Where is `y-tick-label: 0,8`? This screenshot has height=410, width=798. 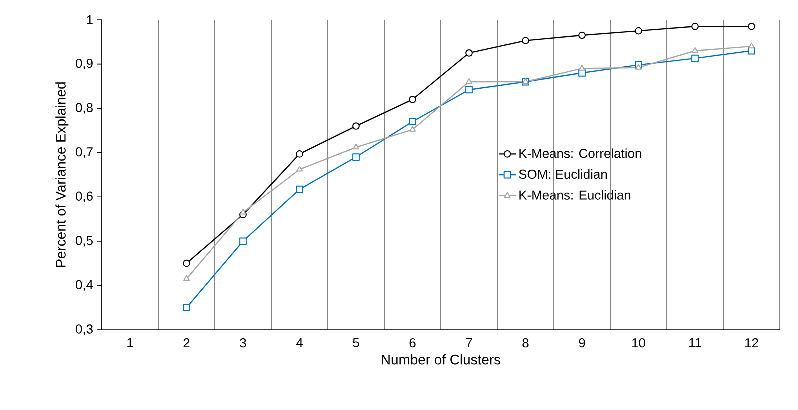
y-tick-label: 0,8 is located at coordinates (84, 108).